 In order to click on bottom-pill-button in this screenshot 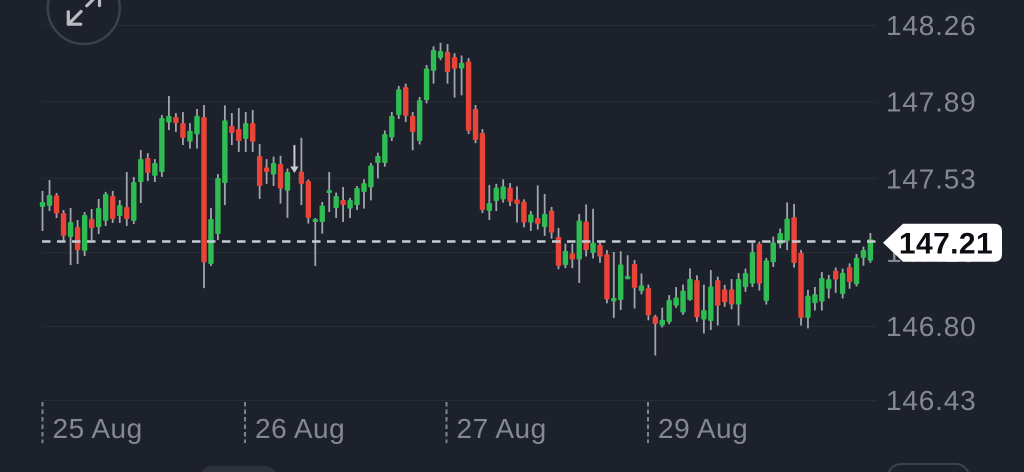, I will do `click(238, 469)`.